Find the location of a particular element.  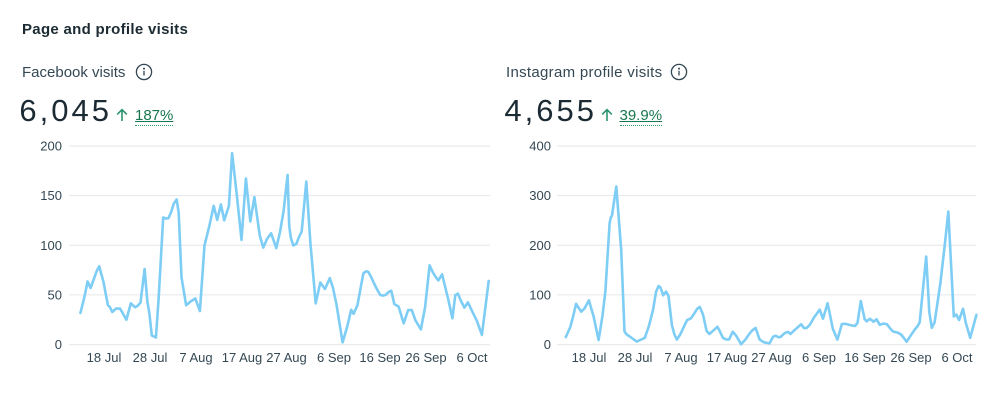

svg-text: 50 is located at coordinates (55, 294).